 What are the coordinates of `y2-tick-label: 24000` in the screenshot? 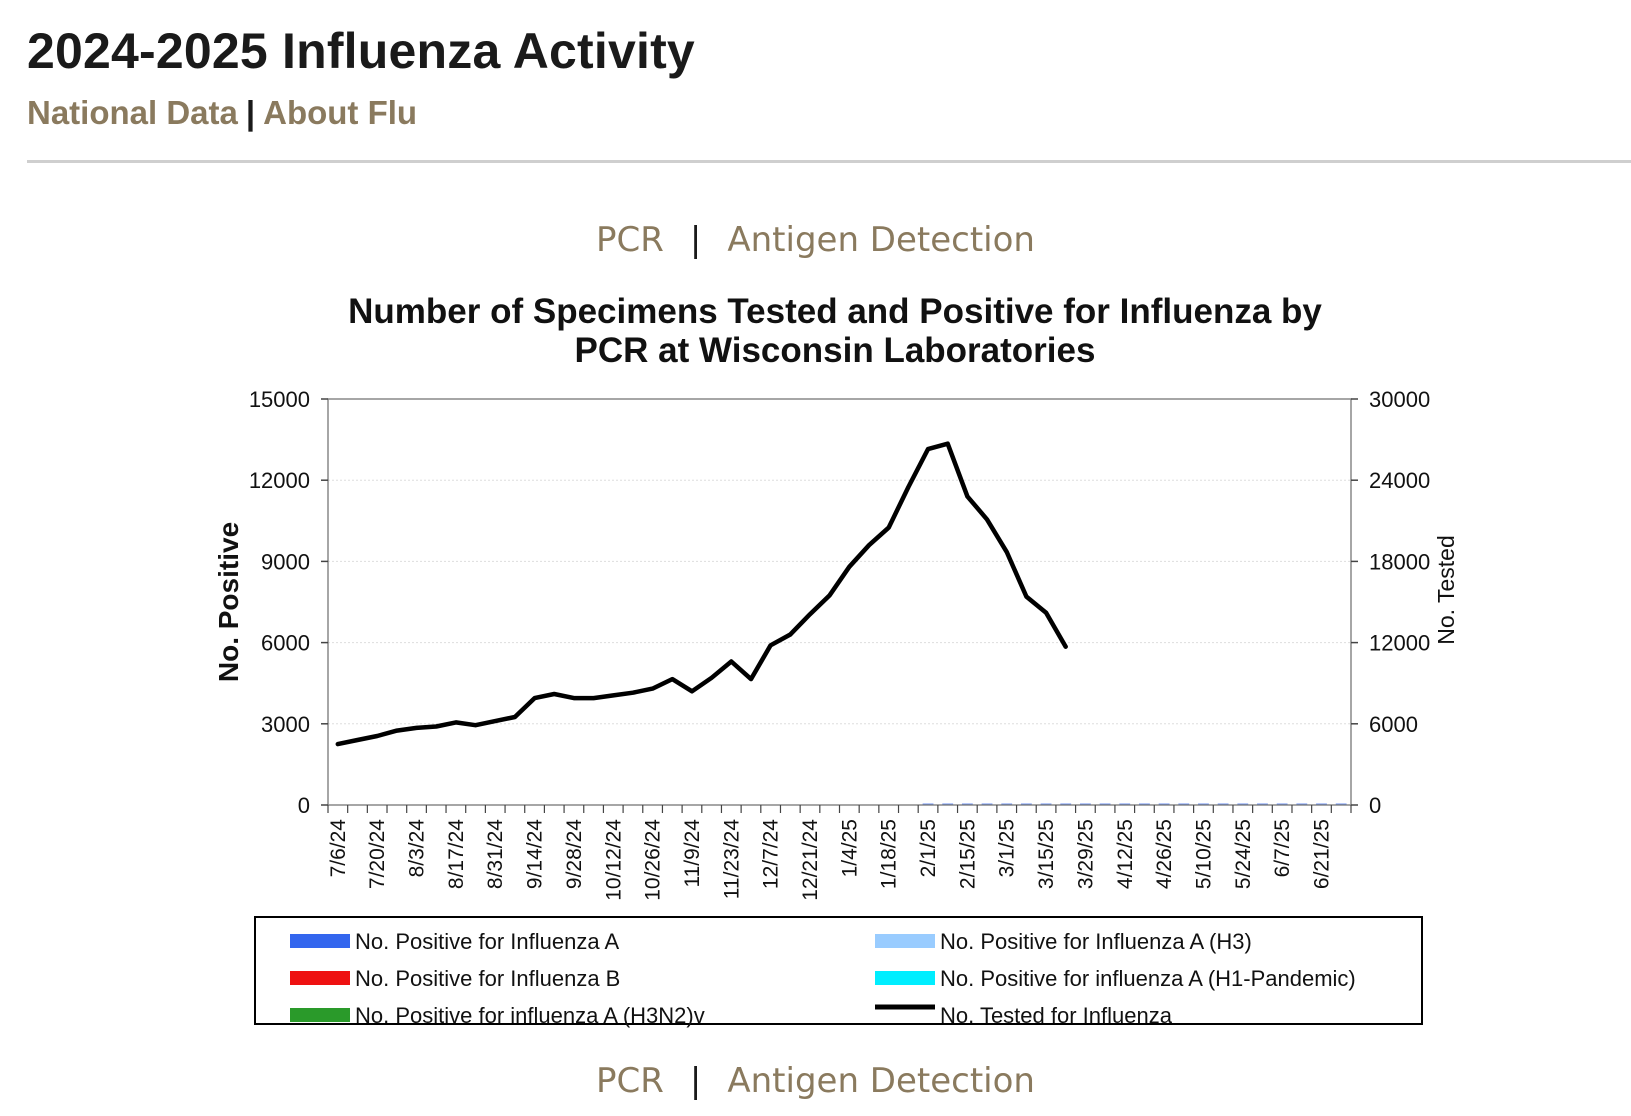 It's located at (1399, 480).